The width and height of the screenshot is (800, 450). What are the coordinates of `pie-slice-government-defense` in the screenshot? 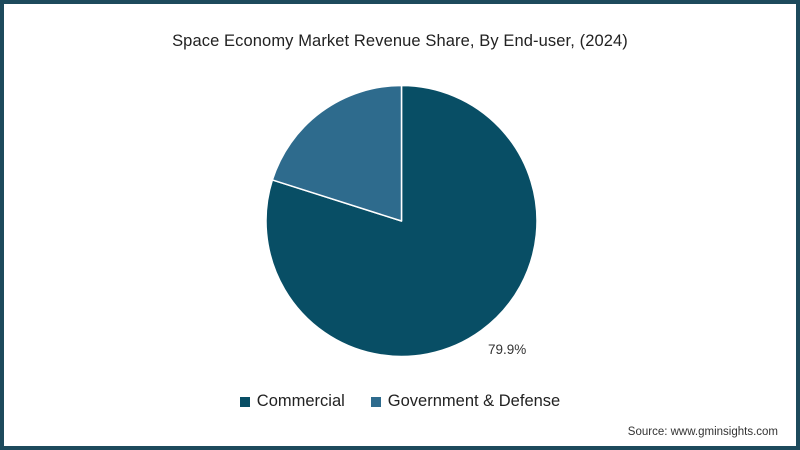 It's located at (337, 153).